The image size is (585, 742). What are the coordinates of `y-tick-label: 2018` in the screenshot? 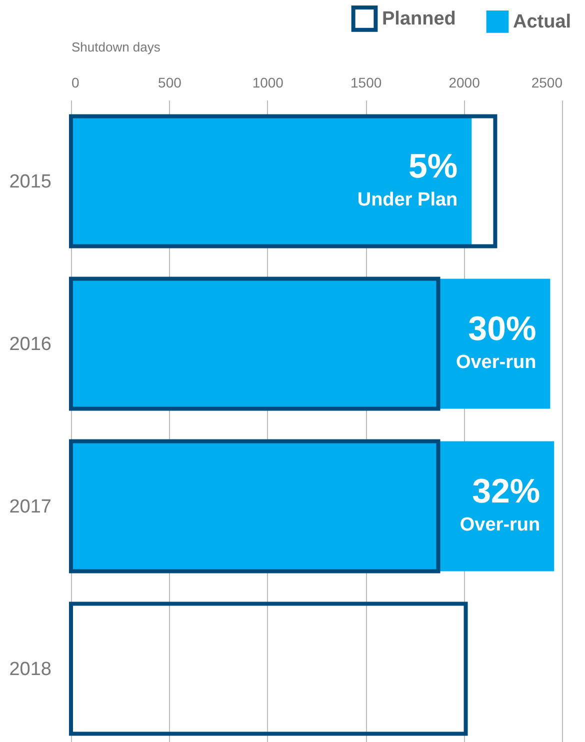 It's located at (30, 669).